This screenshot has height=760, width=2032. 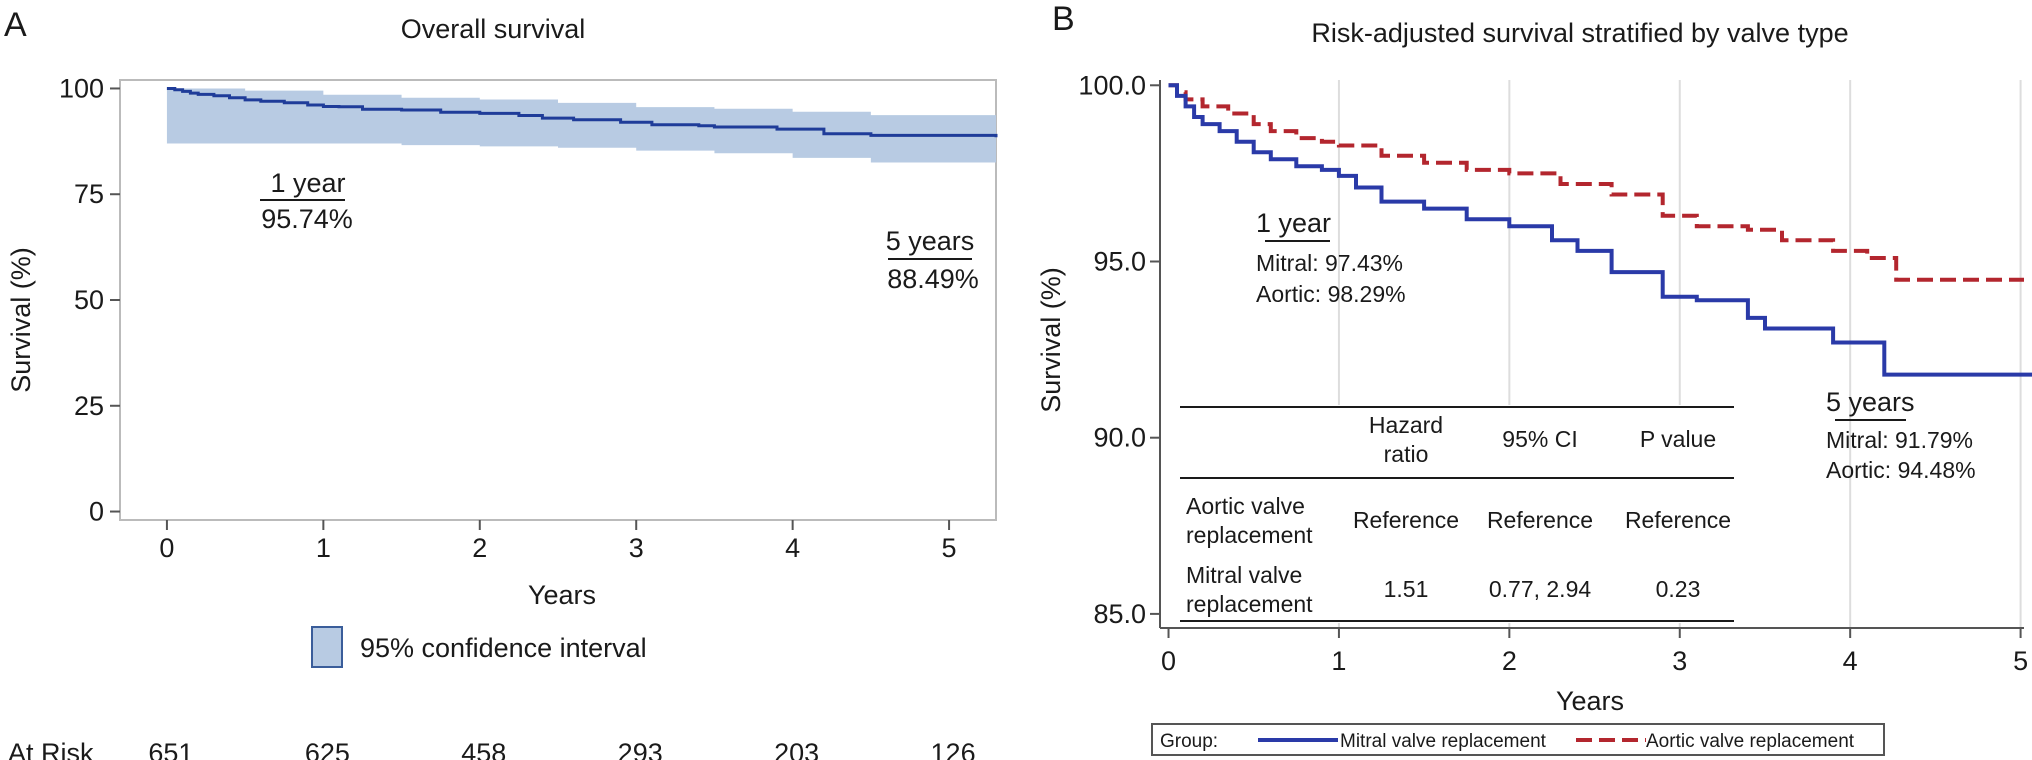 I want to click on table-cell: Aortic valve replacement, so click(x=1249, y=520).